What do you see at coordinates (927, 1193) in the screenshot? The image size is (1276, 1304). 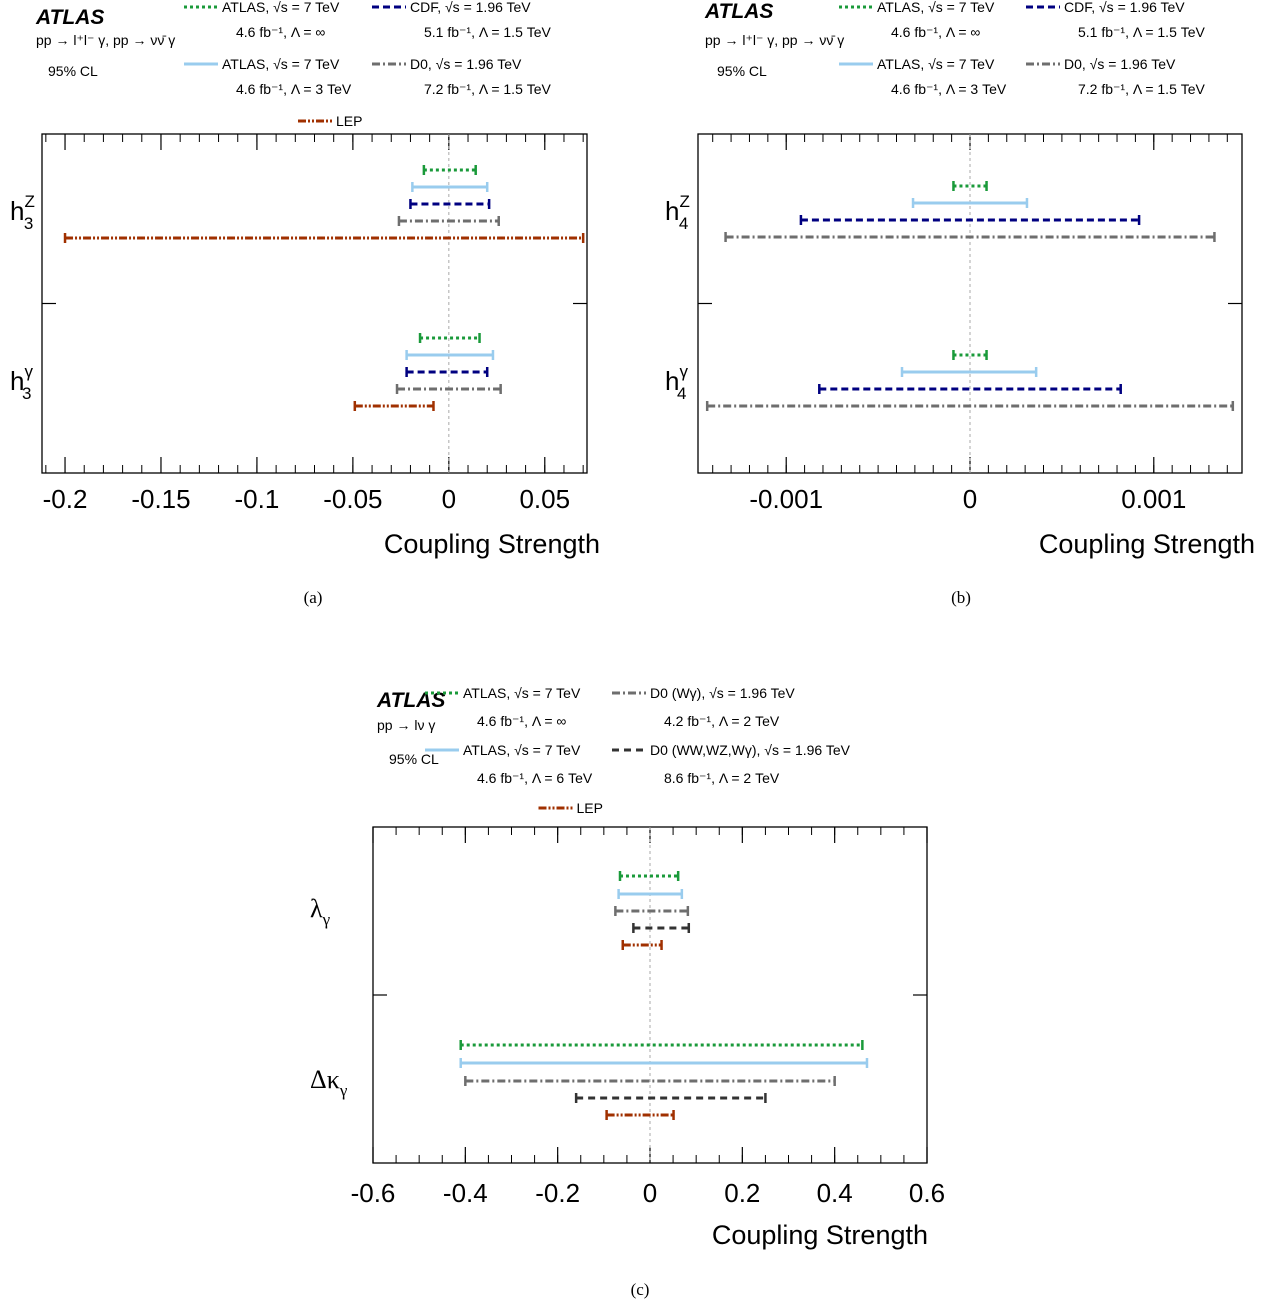 I see `x-tick-label: 0.6` at bounding box center [927, 1193].